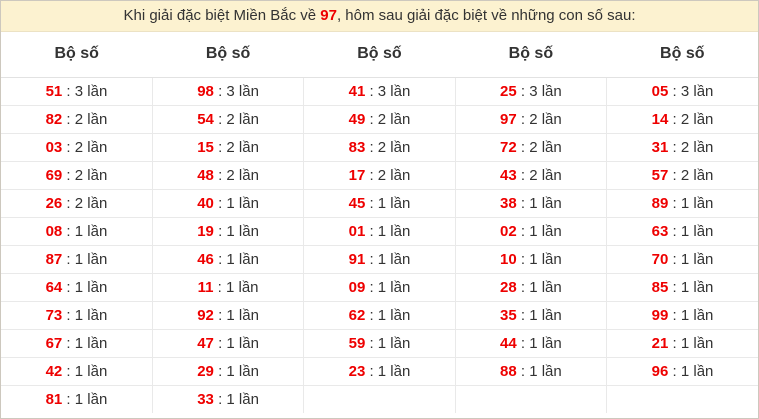 The width and height of the screenshot is (759, 419). I want to click on table-cell: 43 : 2 lần, so click(531, 175).